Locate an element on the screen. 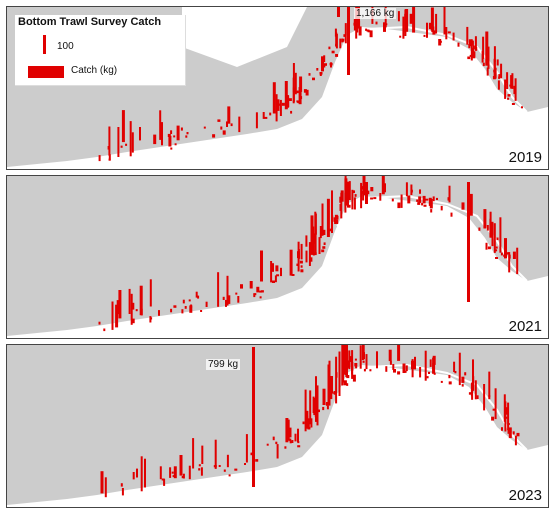 The image size is (553, 513). max-catch-label: 799 kg is located at coordinates (223, 364).